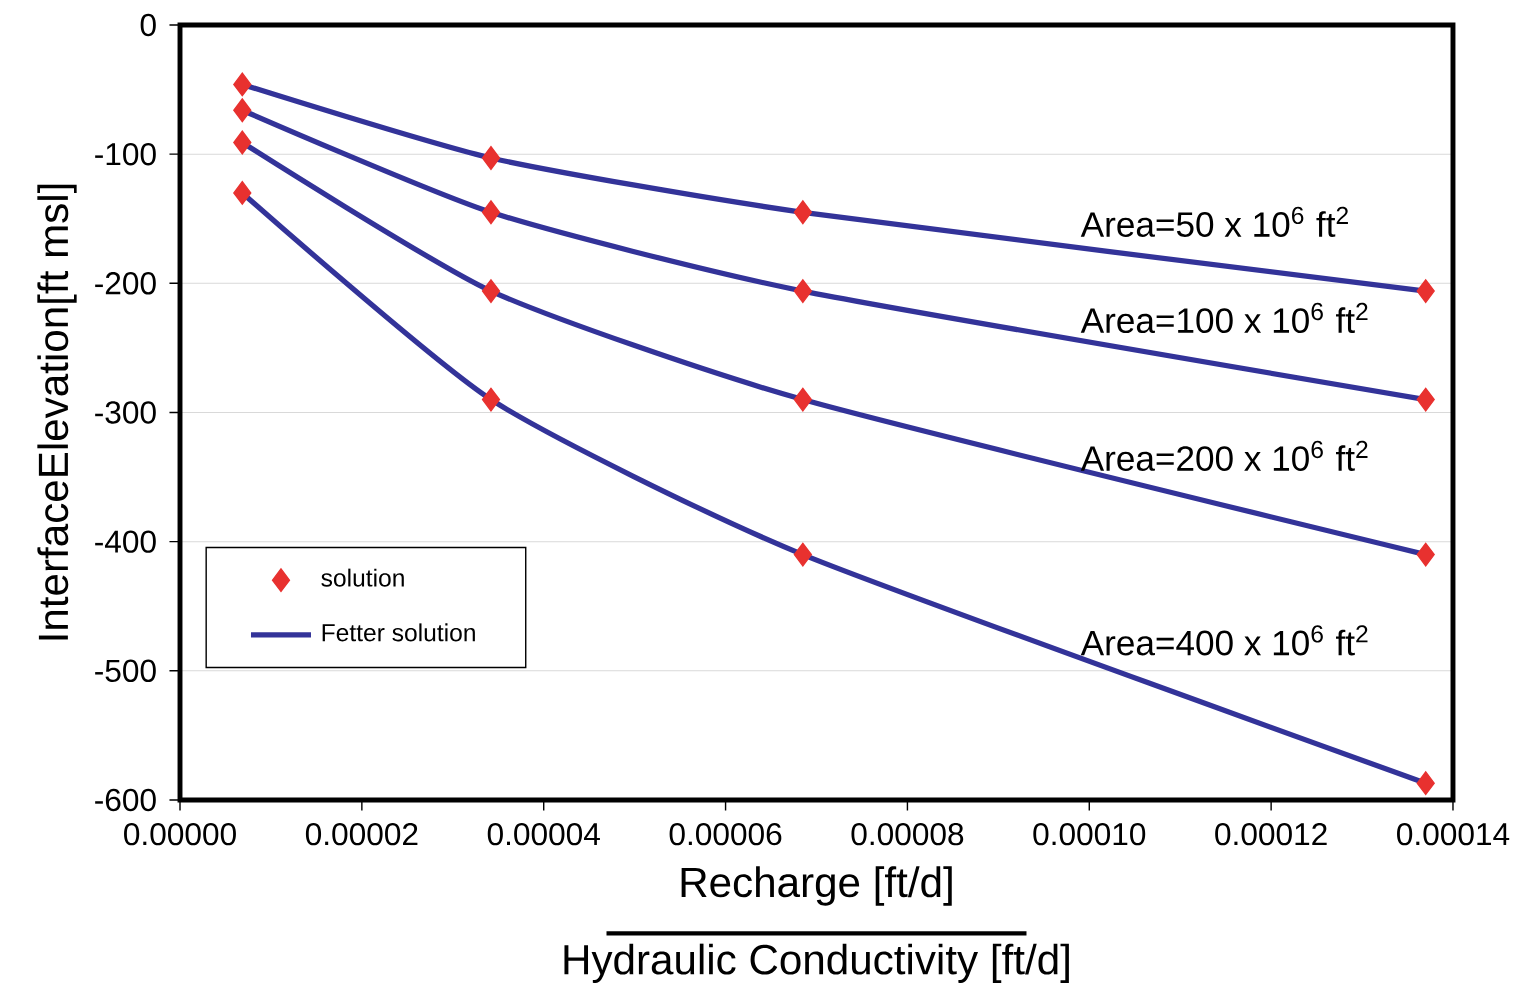 The width and height of the screenshot is (1520, 985). I want to click on x-tick-label: 0.00002, so click(361, 834).